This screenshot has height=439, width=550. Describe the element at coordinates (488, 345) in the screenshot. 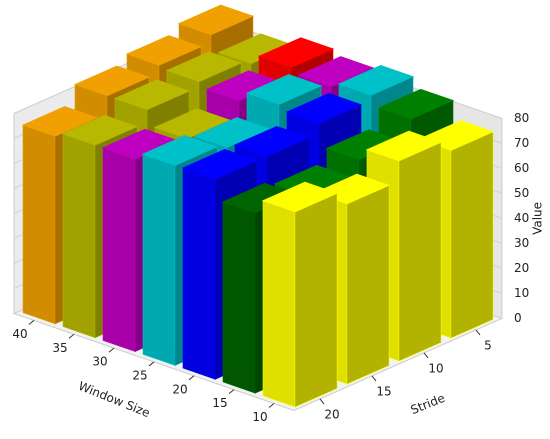

I see `y-tick-label: 5` at that location.